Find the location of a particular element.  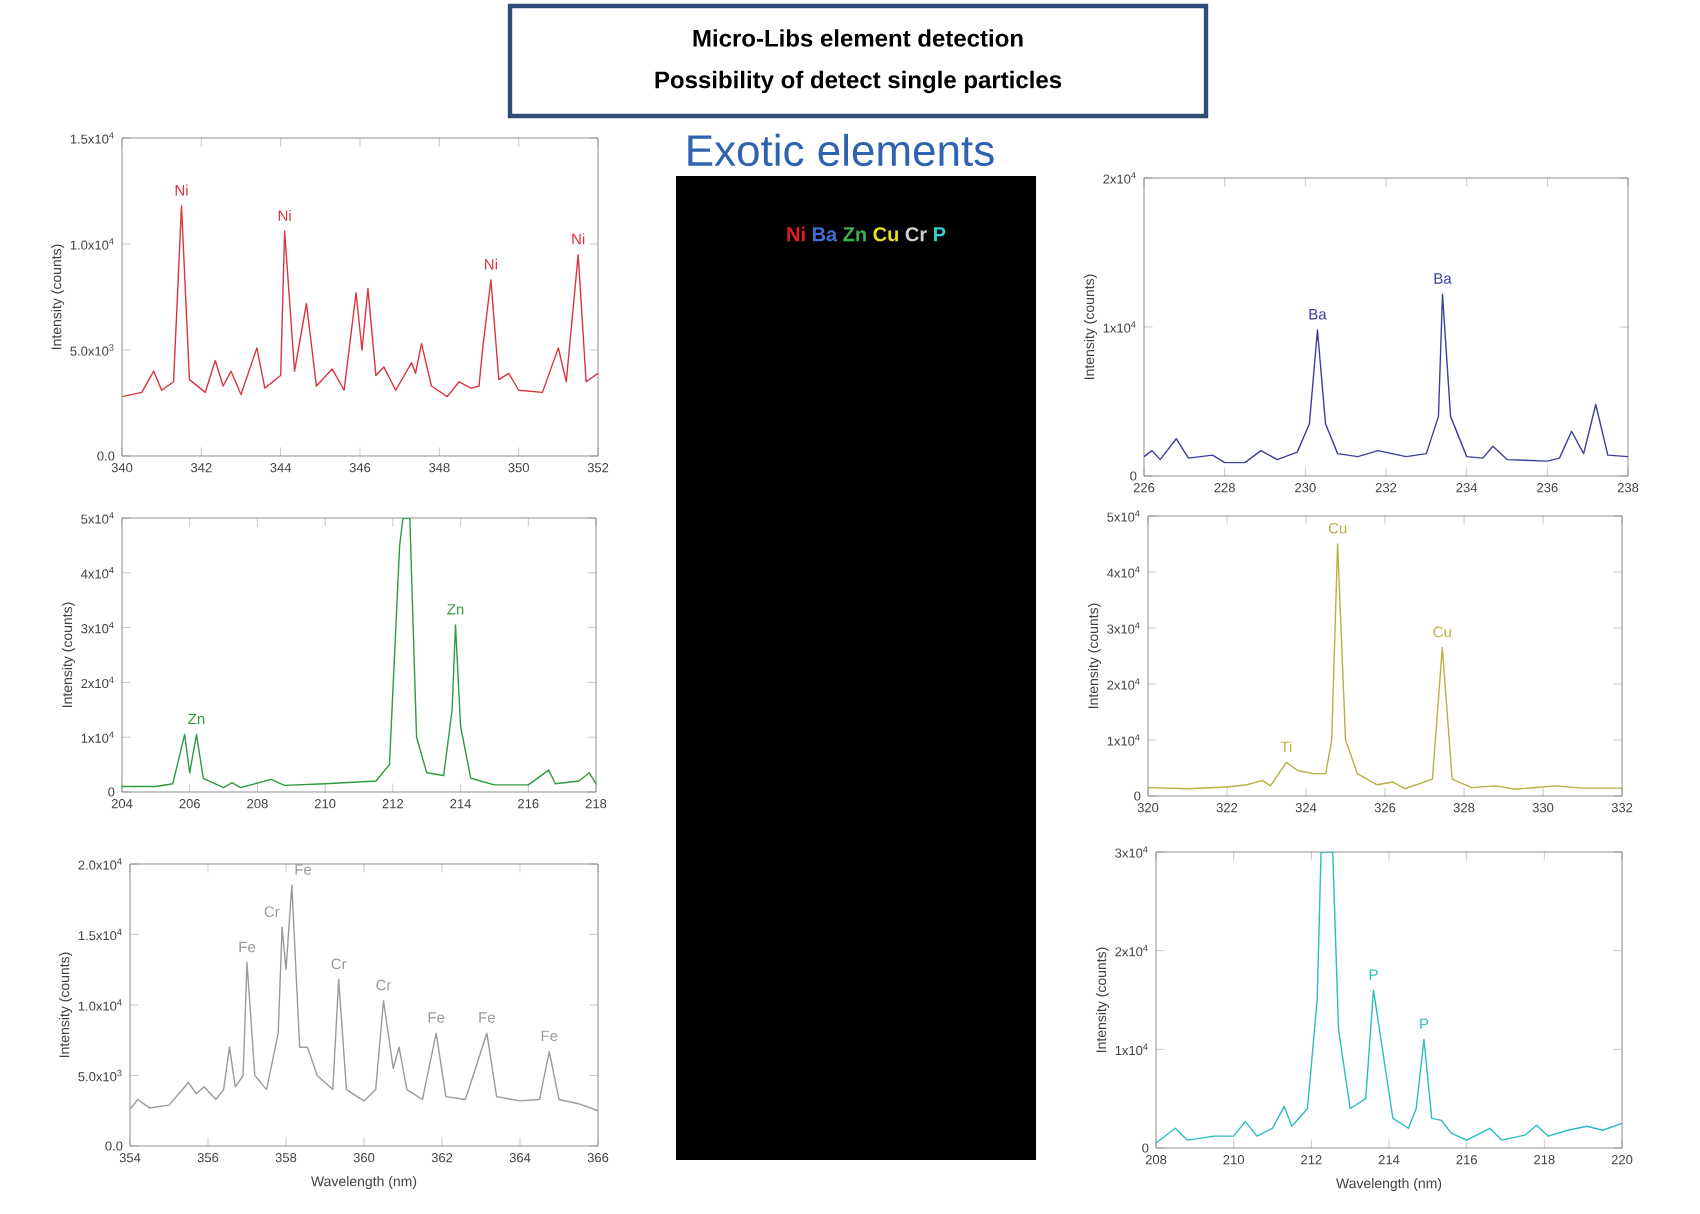

category-label: Ba is located at coordinates (825, 234).